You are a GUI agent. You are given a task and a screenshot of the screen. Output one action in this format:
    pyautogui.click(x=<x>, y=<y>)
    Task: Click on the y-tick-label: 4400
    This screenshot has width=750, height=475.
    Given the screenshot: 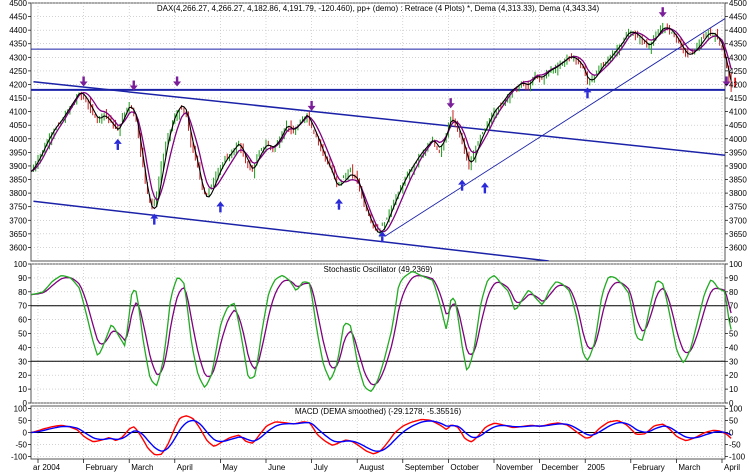 What is the action you would take?
    pyautogui.click(x=18, y=30)
    